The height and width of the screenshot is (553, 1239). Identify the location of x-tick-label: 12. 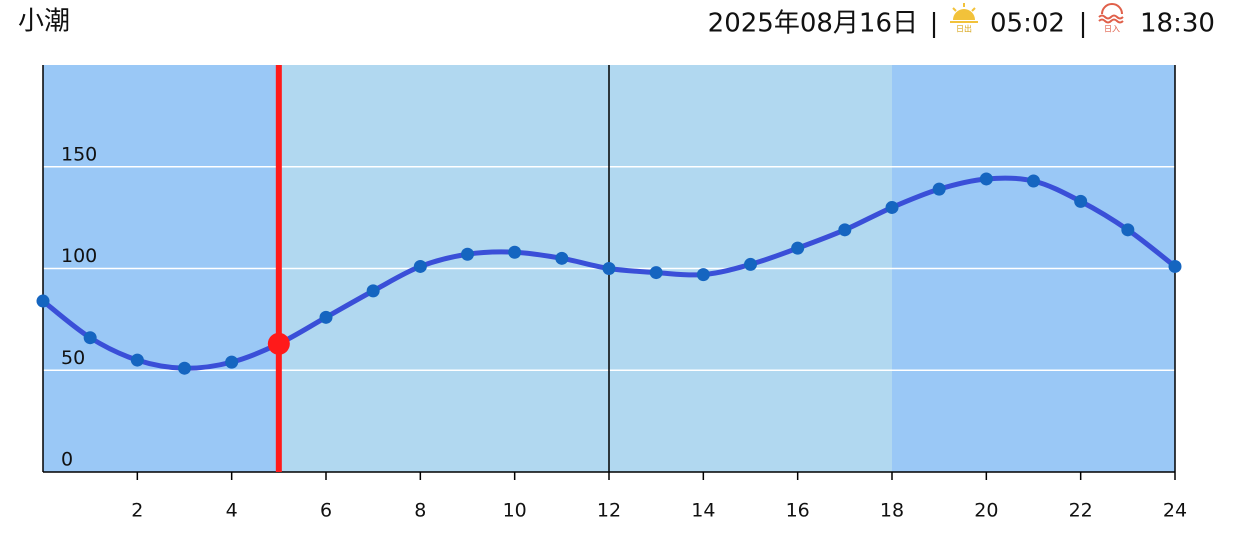
(609, 511).